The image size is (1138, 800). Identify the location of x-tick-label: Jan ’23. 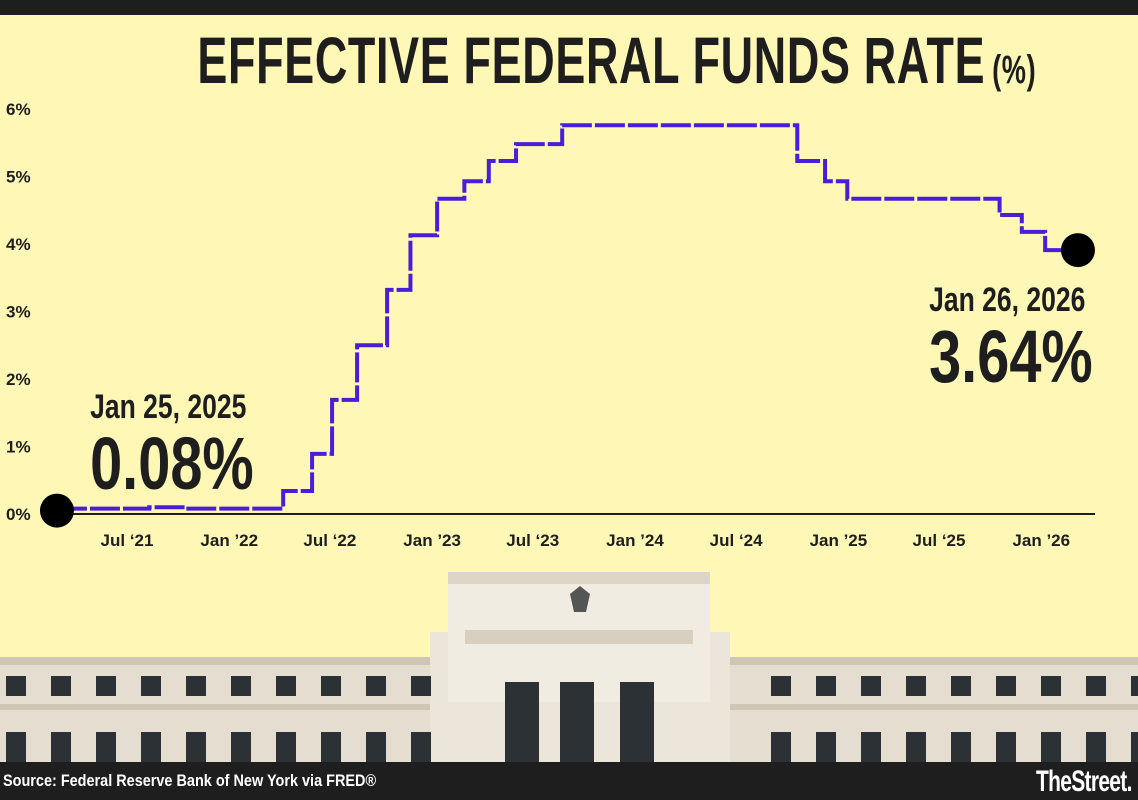
(432, 540).